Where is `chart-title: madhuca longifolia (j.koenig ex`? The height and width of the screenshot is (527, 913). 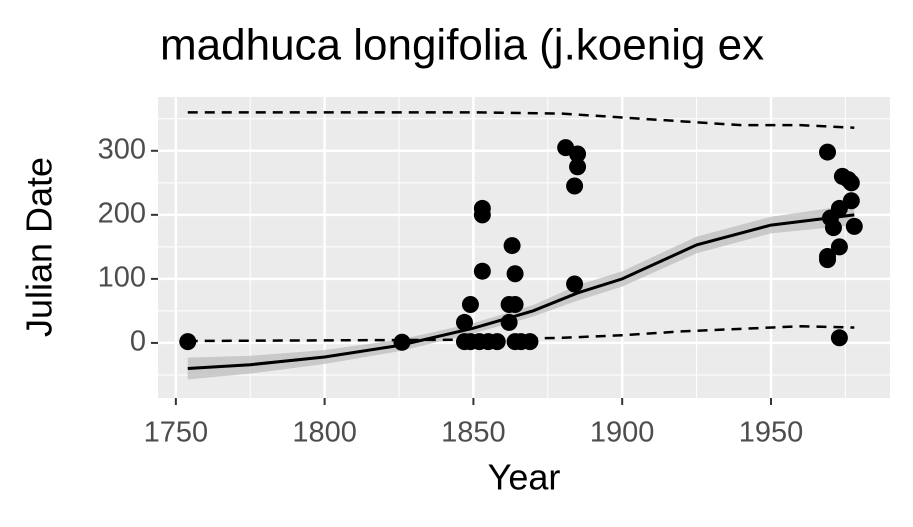 chart-title: madhuca longifolia (j.koenig ex is located at coordinates (462, 45).